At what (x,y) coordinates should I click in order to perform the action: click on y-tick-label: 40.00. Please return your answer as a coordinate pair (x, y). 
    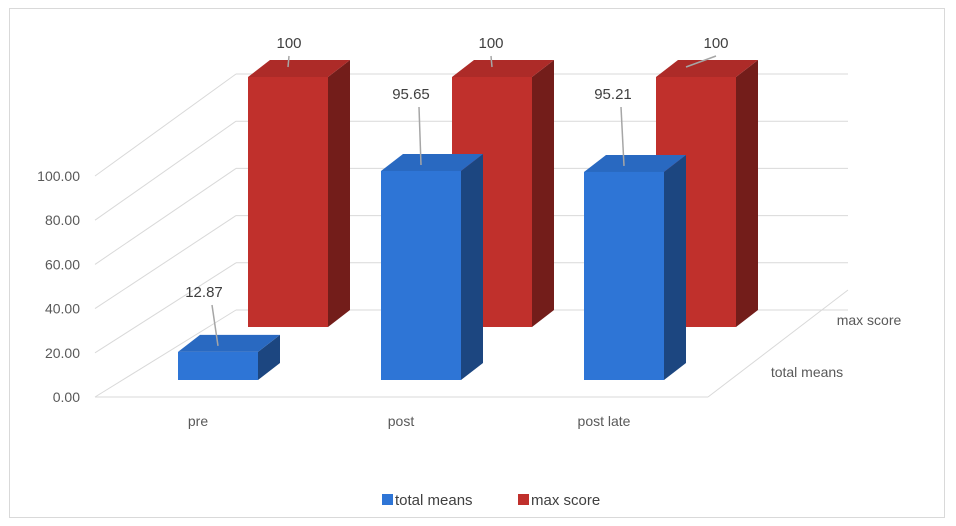
    Looking at the image, I should click on (62, 309).